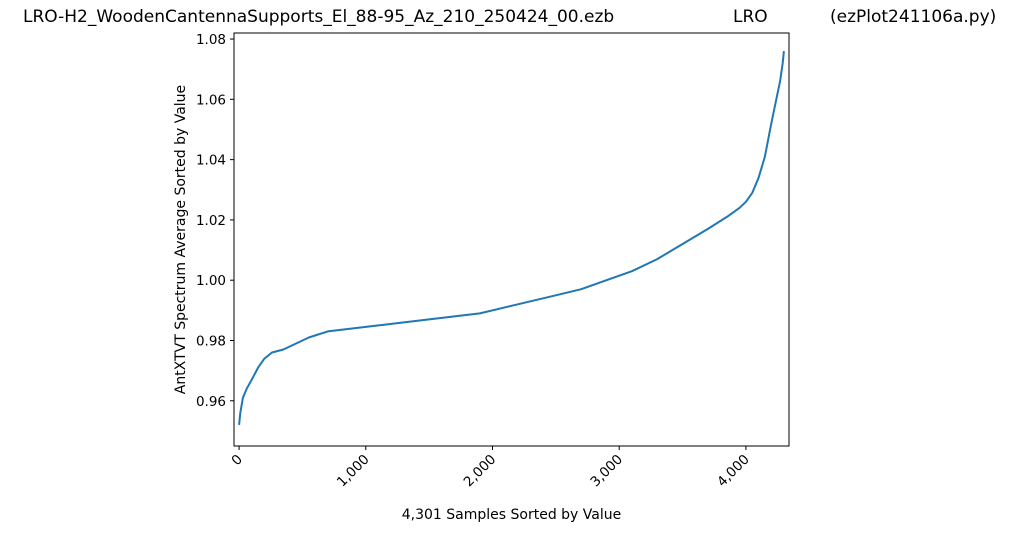  I want to click on x-axis: 0 1,000 2,000 3,000 4,000, so click(491, 468).